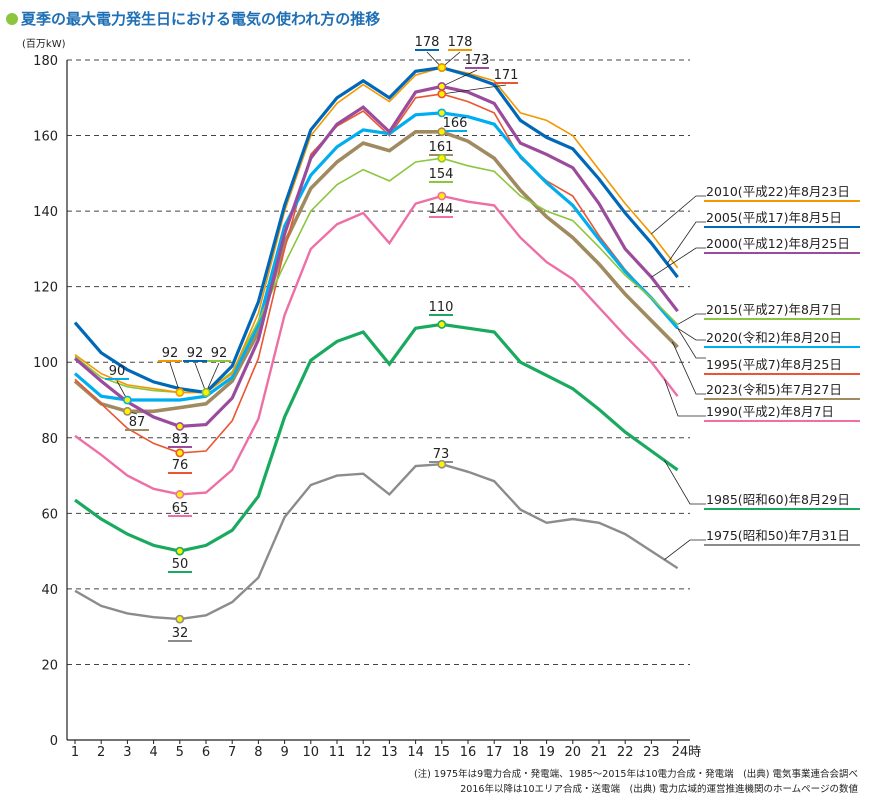  Describe the element at coordinates (774, 364) in the screenshot. I see `legend-label: 1995(平成7)年8月25日` at that location.